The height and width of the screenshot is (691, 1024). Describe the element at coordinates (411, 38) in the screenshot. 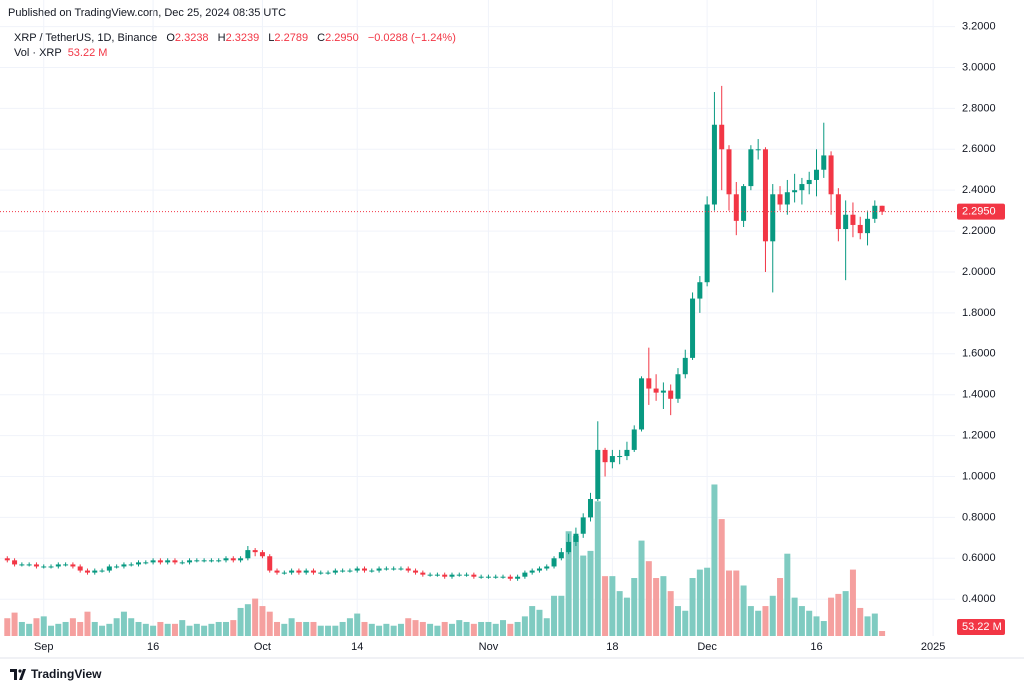

I see `change: −0.0288 (−1.24%)` at that location.